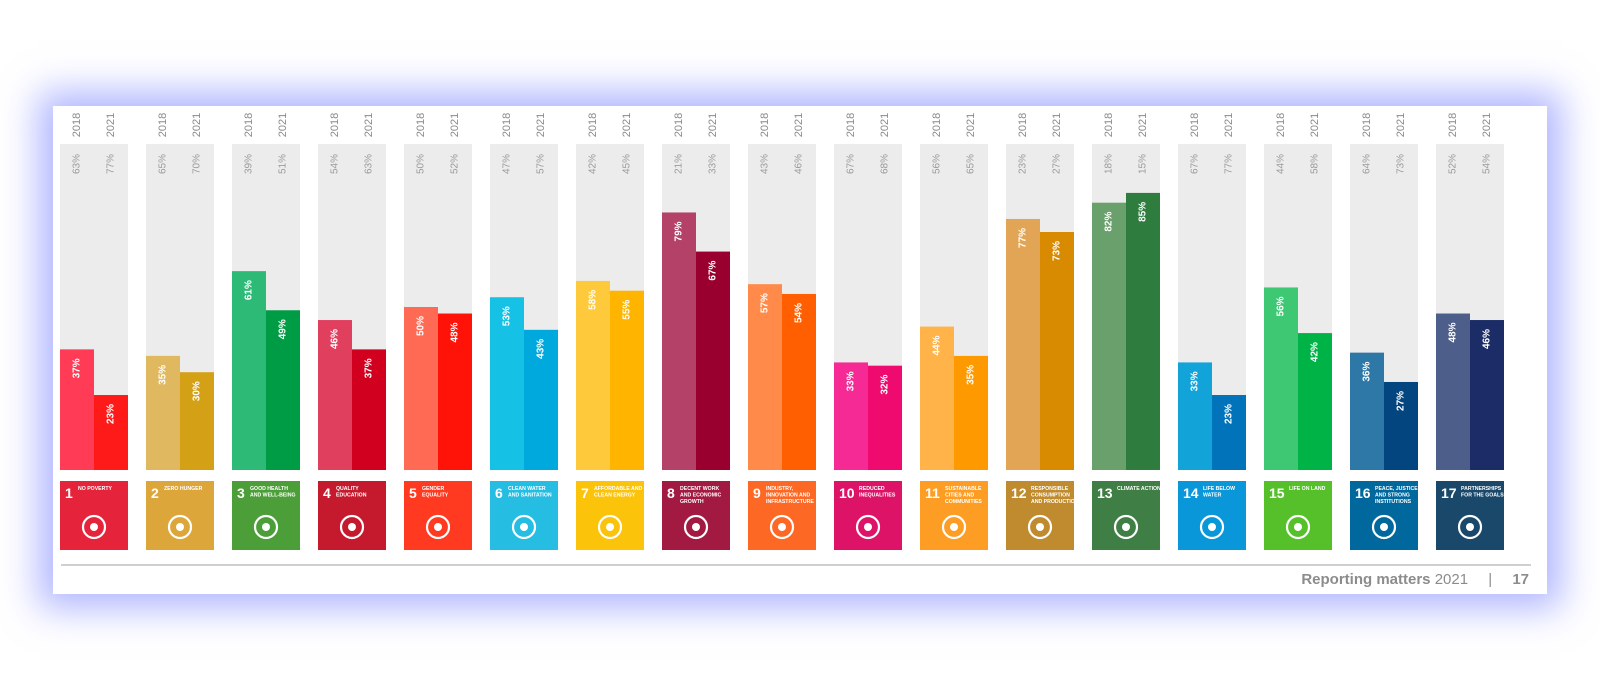 The image size is (1600, 700). Describe the element at coordinates (335, 164) in the screenshot. I see `remainder-label: 54%` at that location.